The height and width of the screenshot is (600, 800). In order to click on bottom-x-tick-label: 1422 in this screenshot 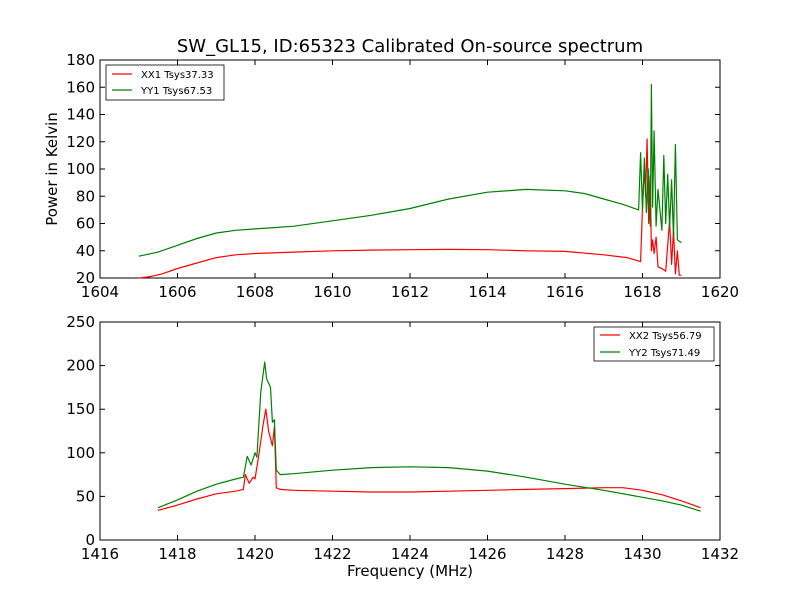, I will do `click(332, 554)`.